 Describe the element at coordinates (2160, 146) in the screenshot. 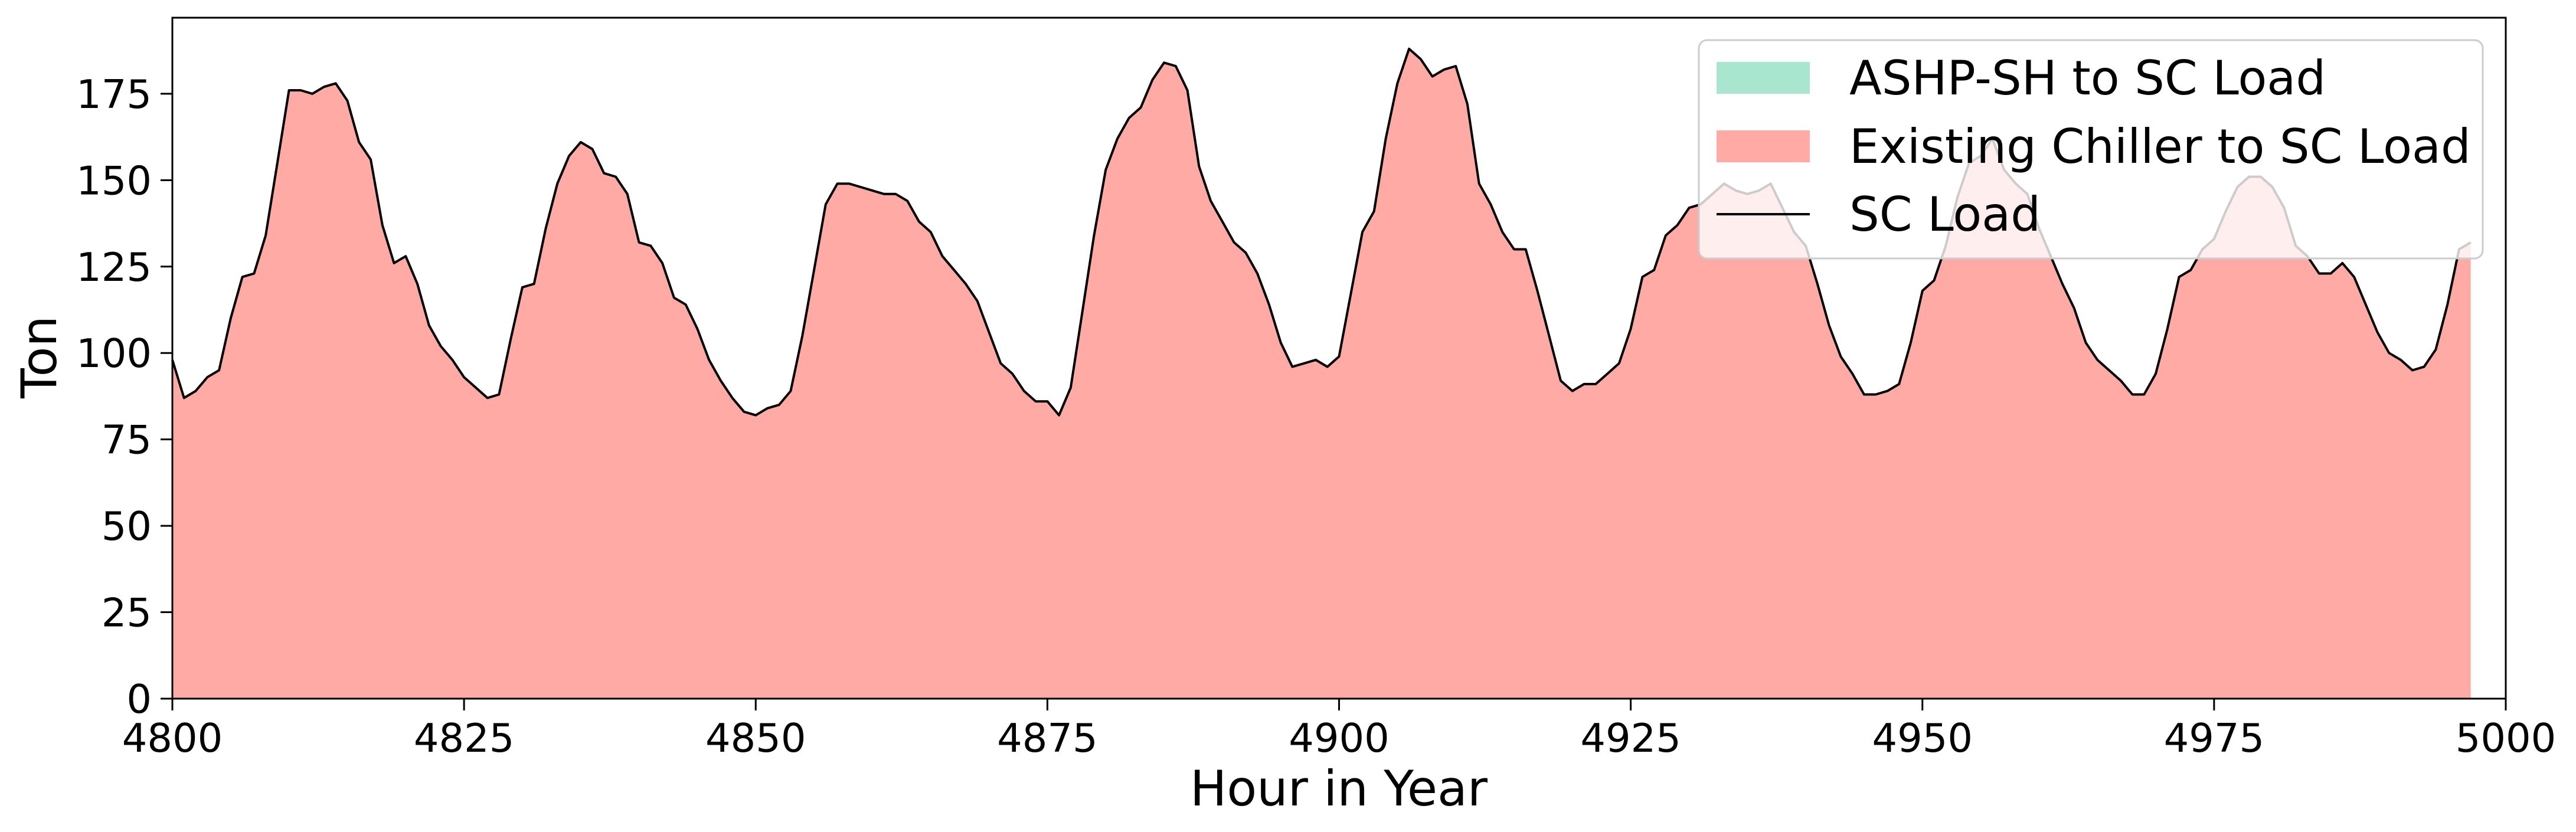

I see `legend-label: Existing Chiller to SC Load` at that location.